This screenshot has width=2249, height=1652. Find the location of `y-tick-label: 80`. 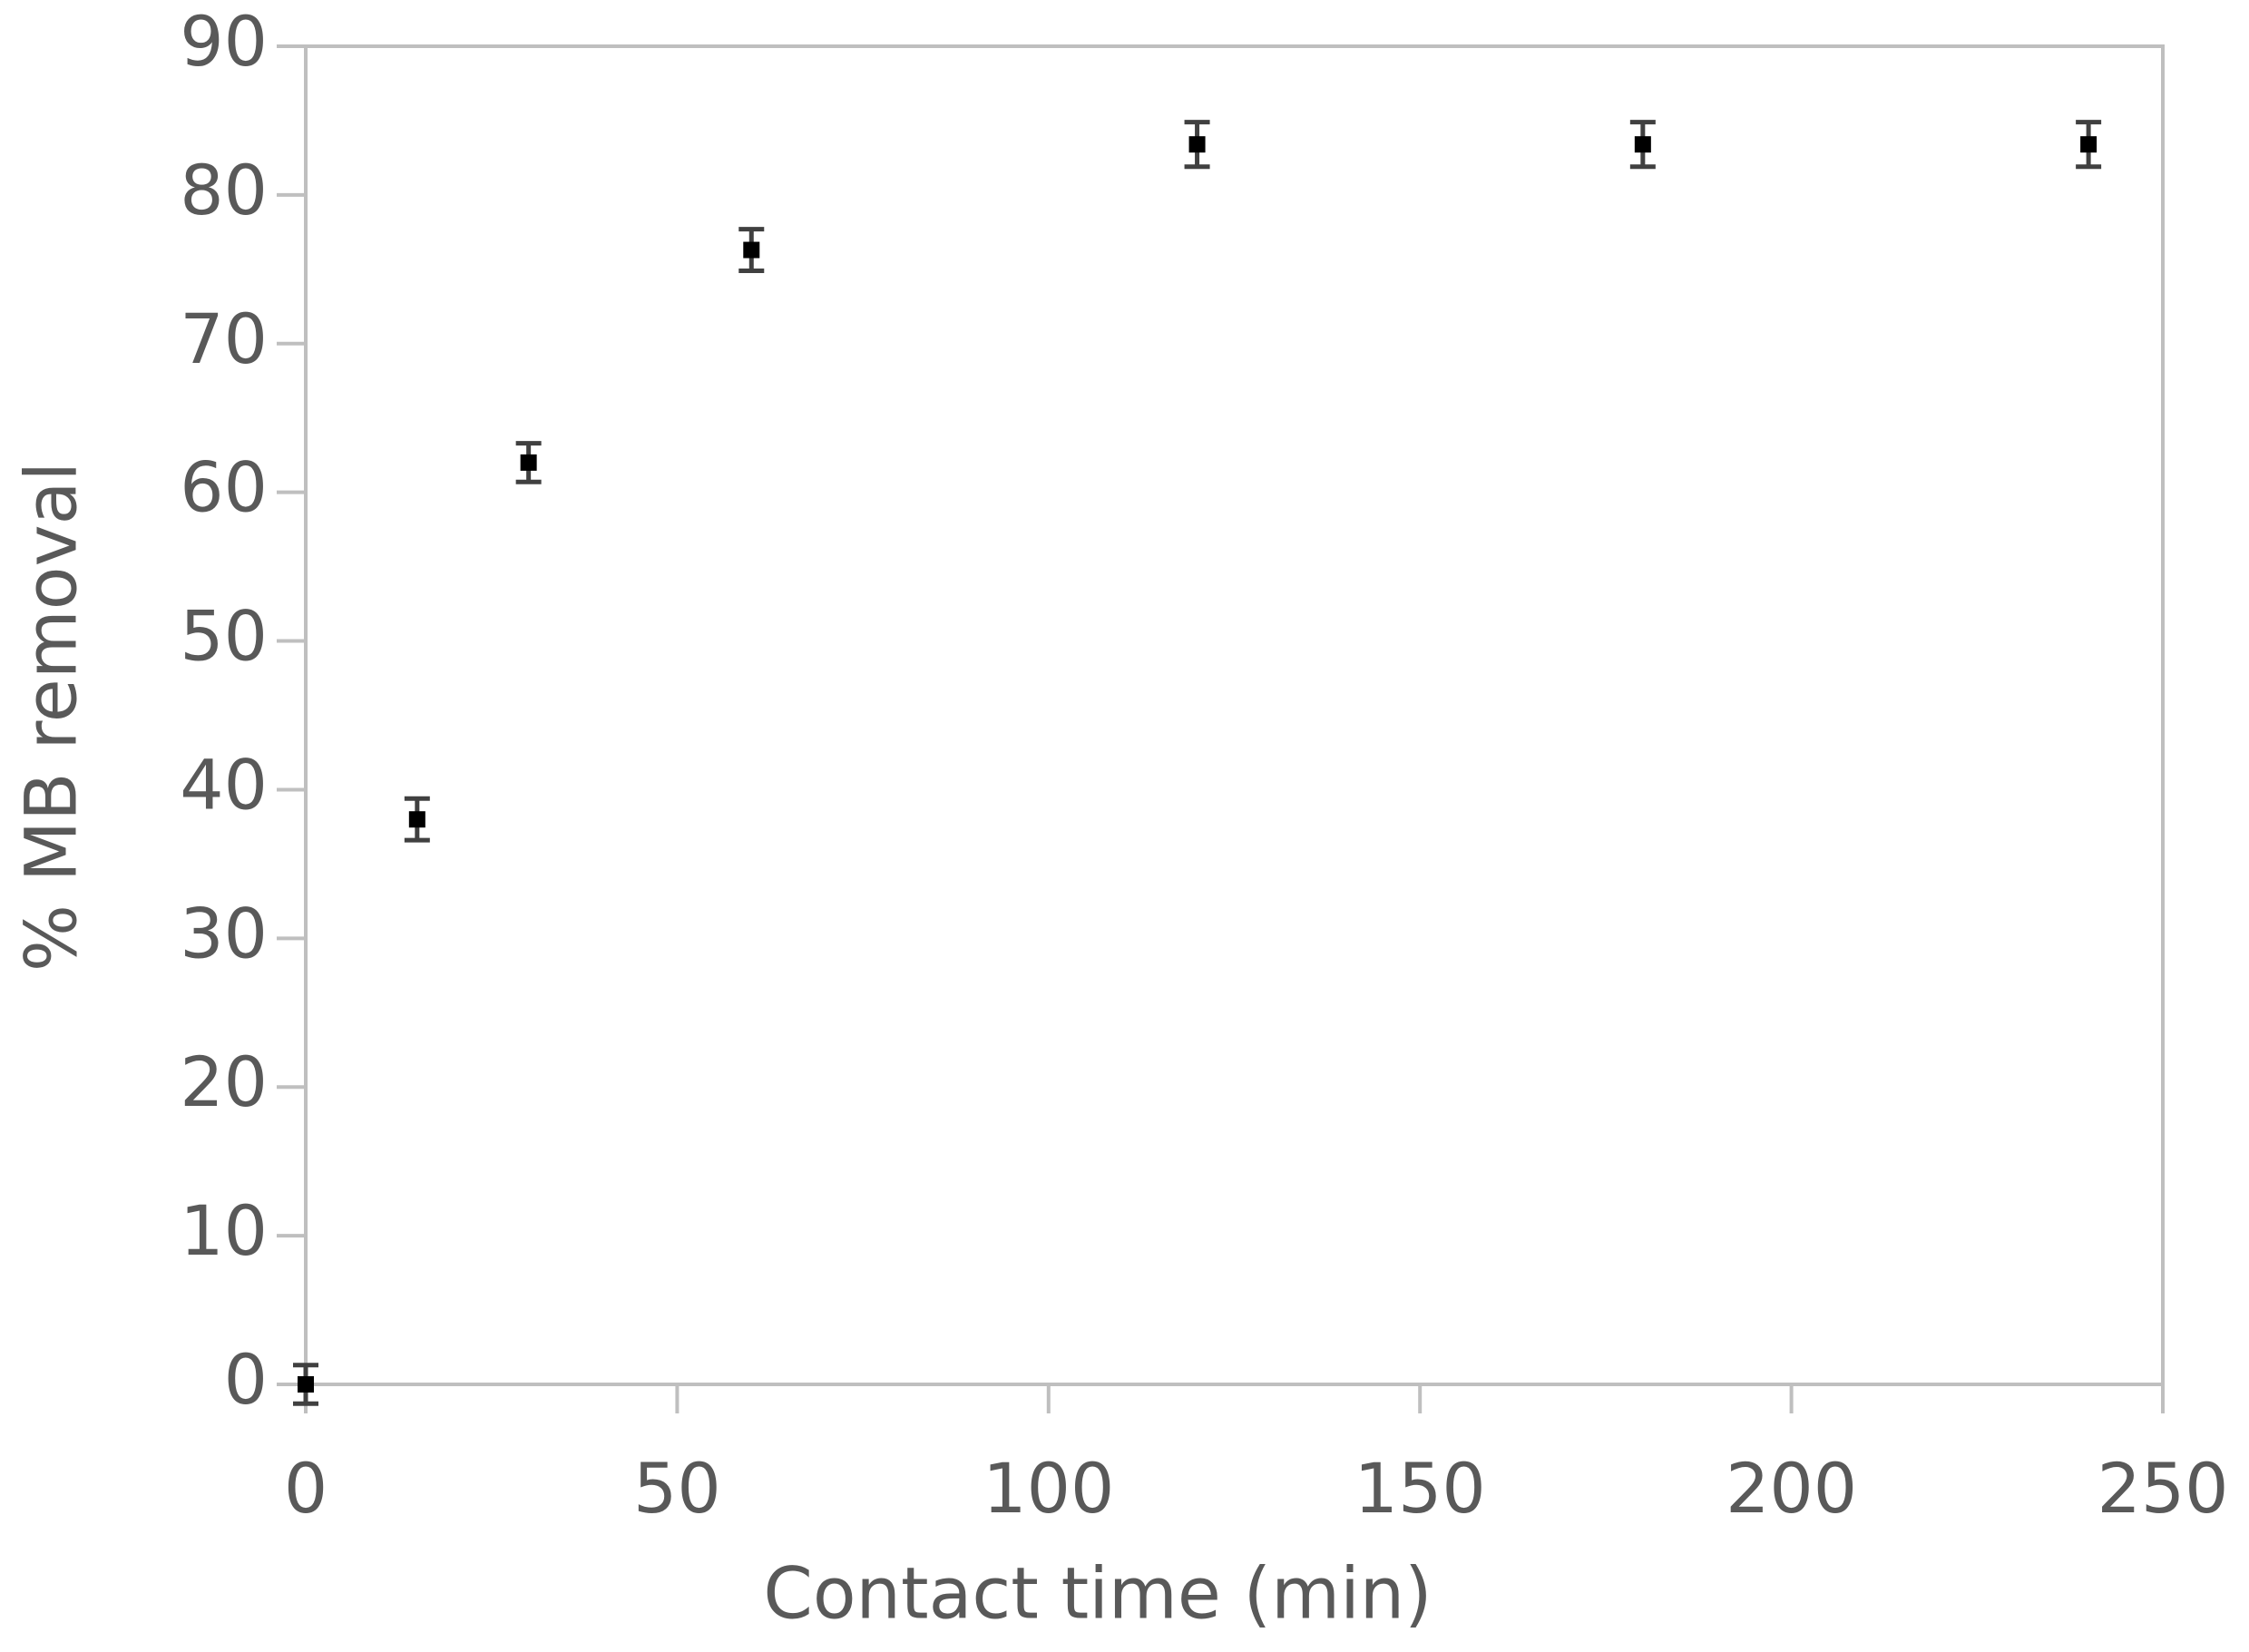

y-tick-label: 80 is located at coordinates (224, 190).